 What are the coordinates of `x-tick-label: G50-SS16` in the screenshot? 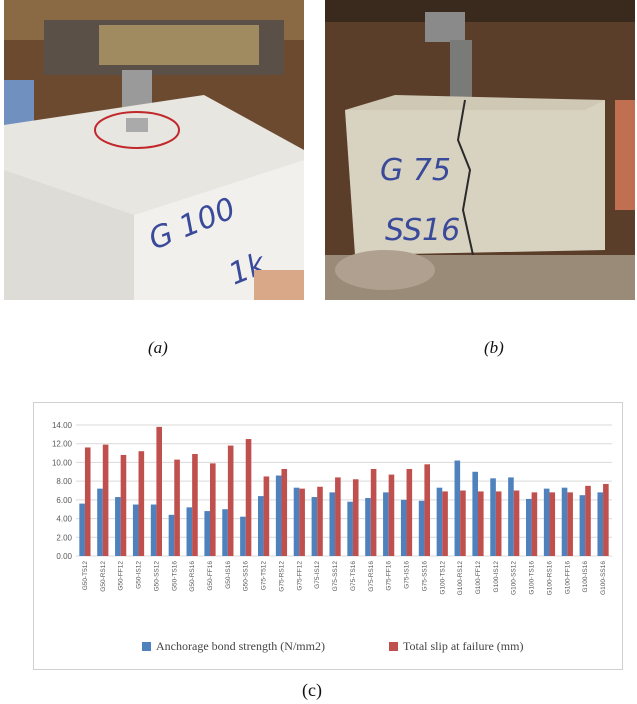 It's located at (246, 576).